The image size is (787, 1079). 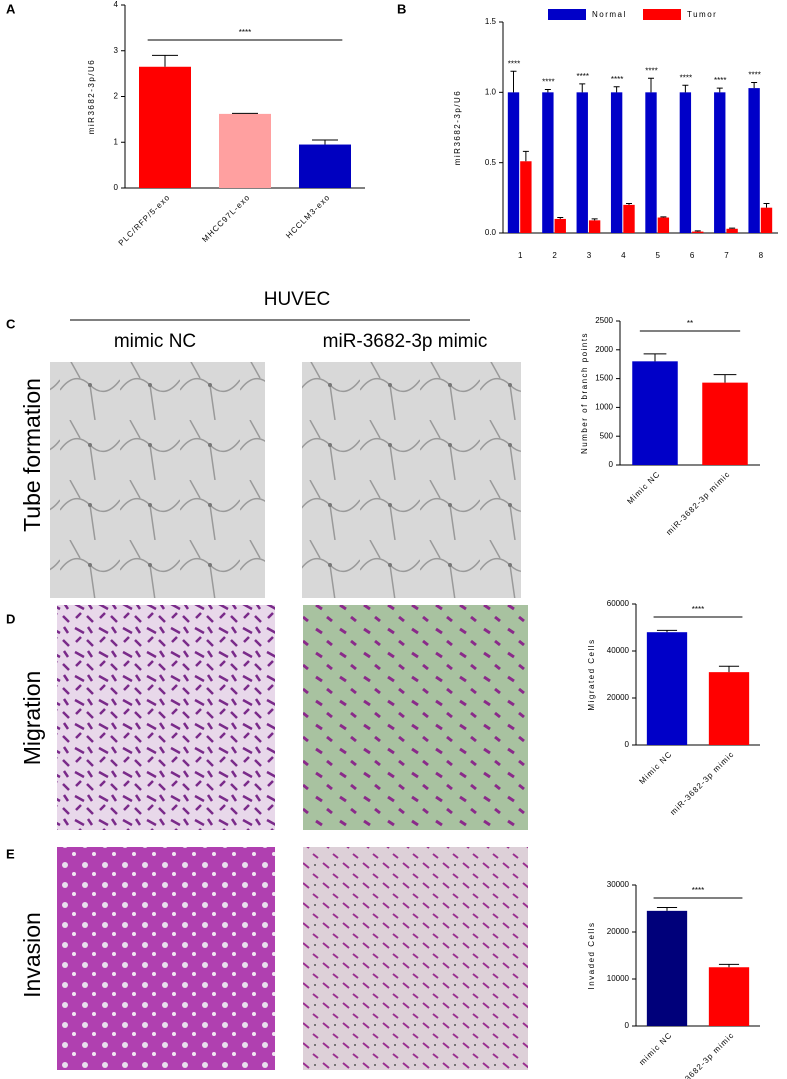 I want to click on y-tick-label: 0.0, so click(x=491, y=232).